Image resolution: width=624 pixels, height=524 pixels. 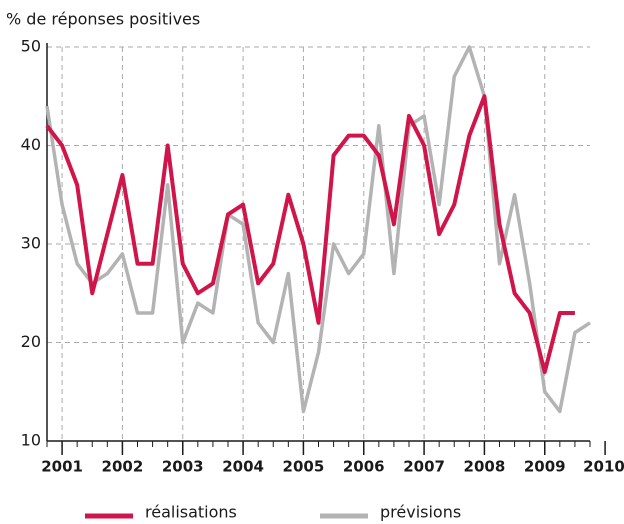 I want to click on x-tick-label: 2004, so click(x=243, y=467).